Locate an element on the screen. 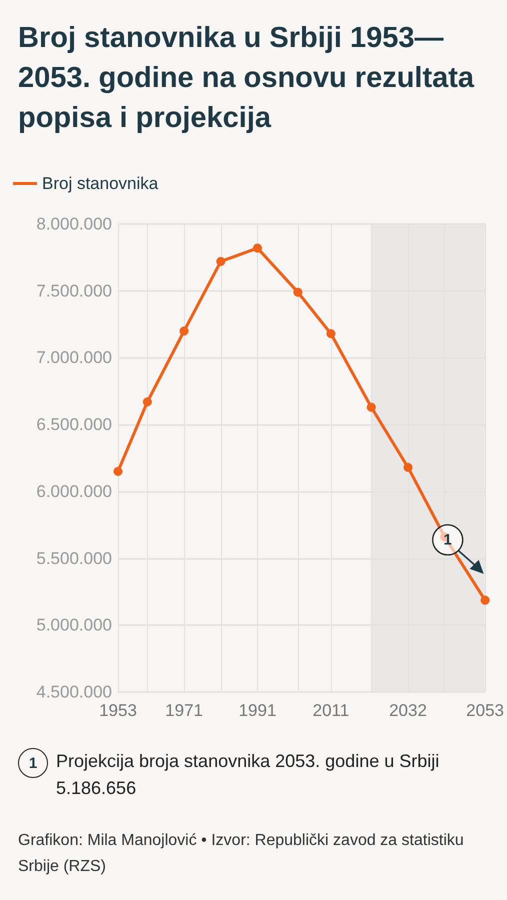  y-tick-label: 5.500.000 is located at coordinates (74, 558).